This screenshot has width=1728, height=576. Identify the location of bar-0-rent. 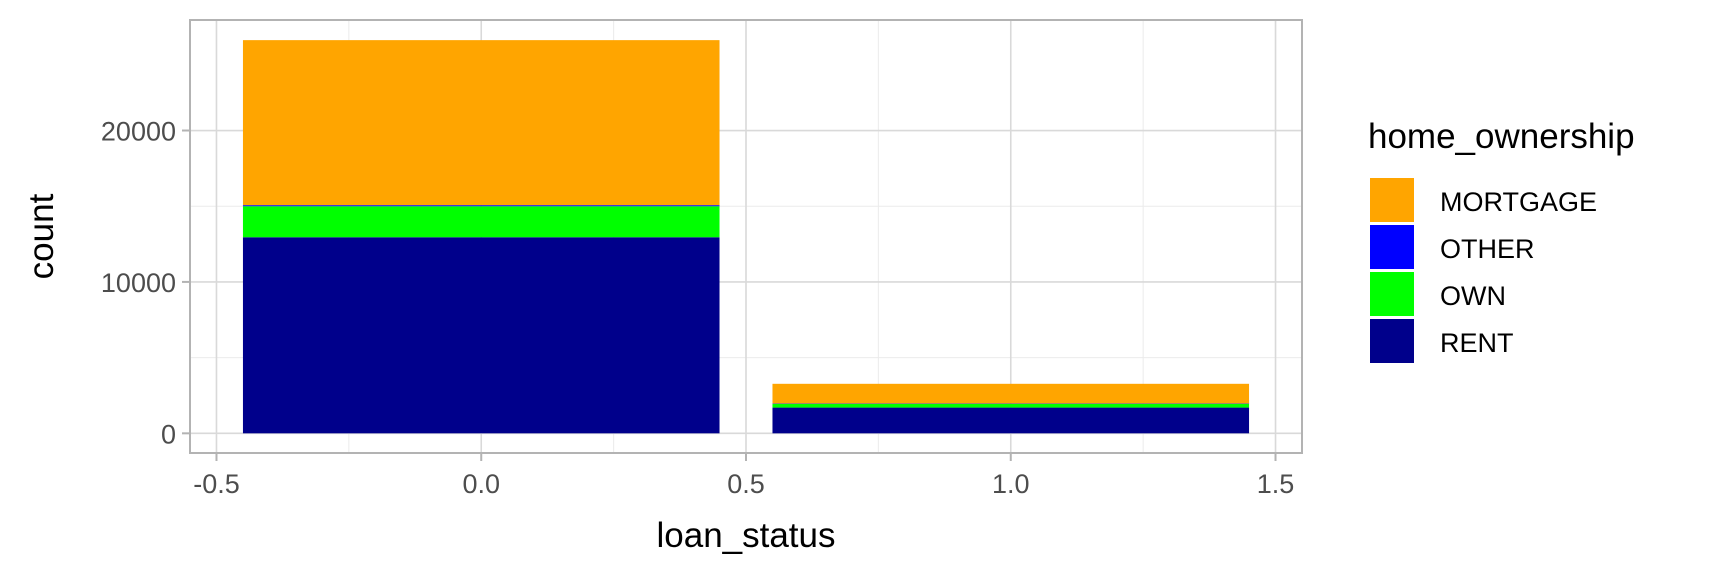
(481, 335).